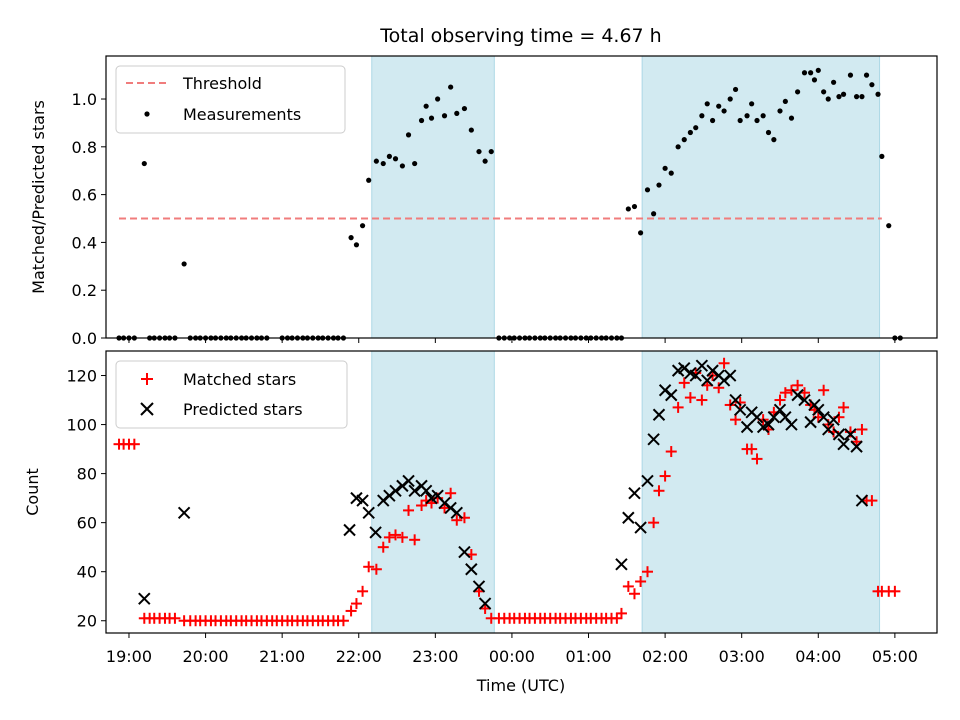 The width and height of the screenshot is (960, 720). What do you see at coordinates (282, 656) in the screenshot?
I see `x-tick-label: 21:00` at bounding box center [282, 656].